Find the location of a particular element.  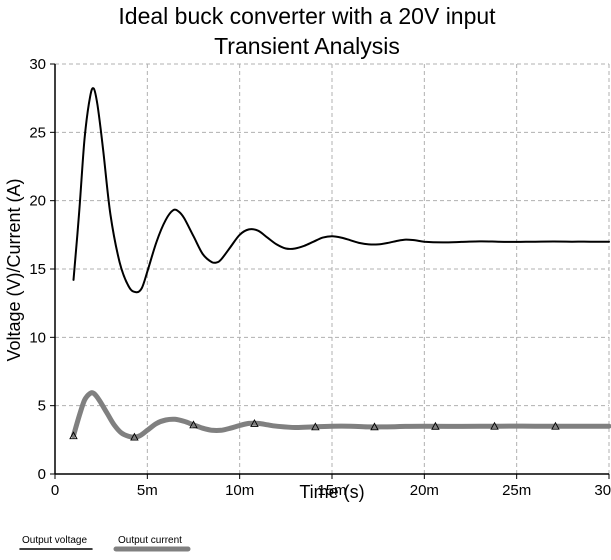

x-axis-label: Time (s) is located at coordinates (331, 492).